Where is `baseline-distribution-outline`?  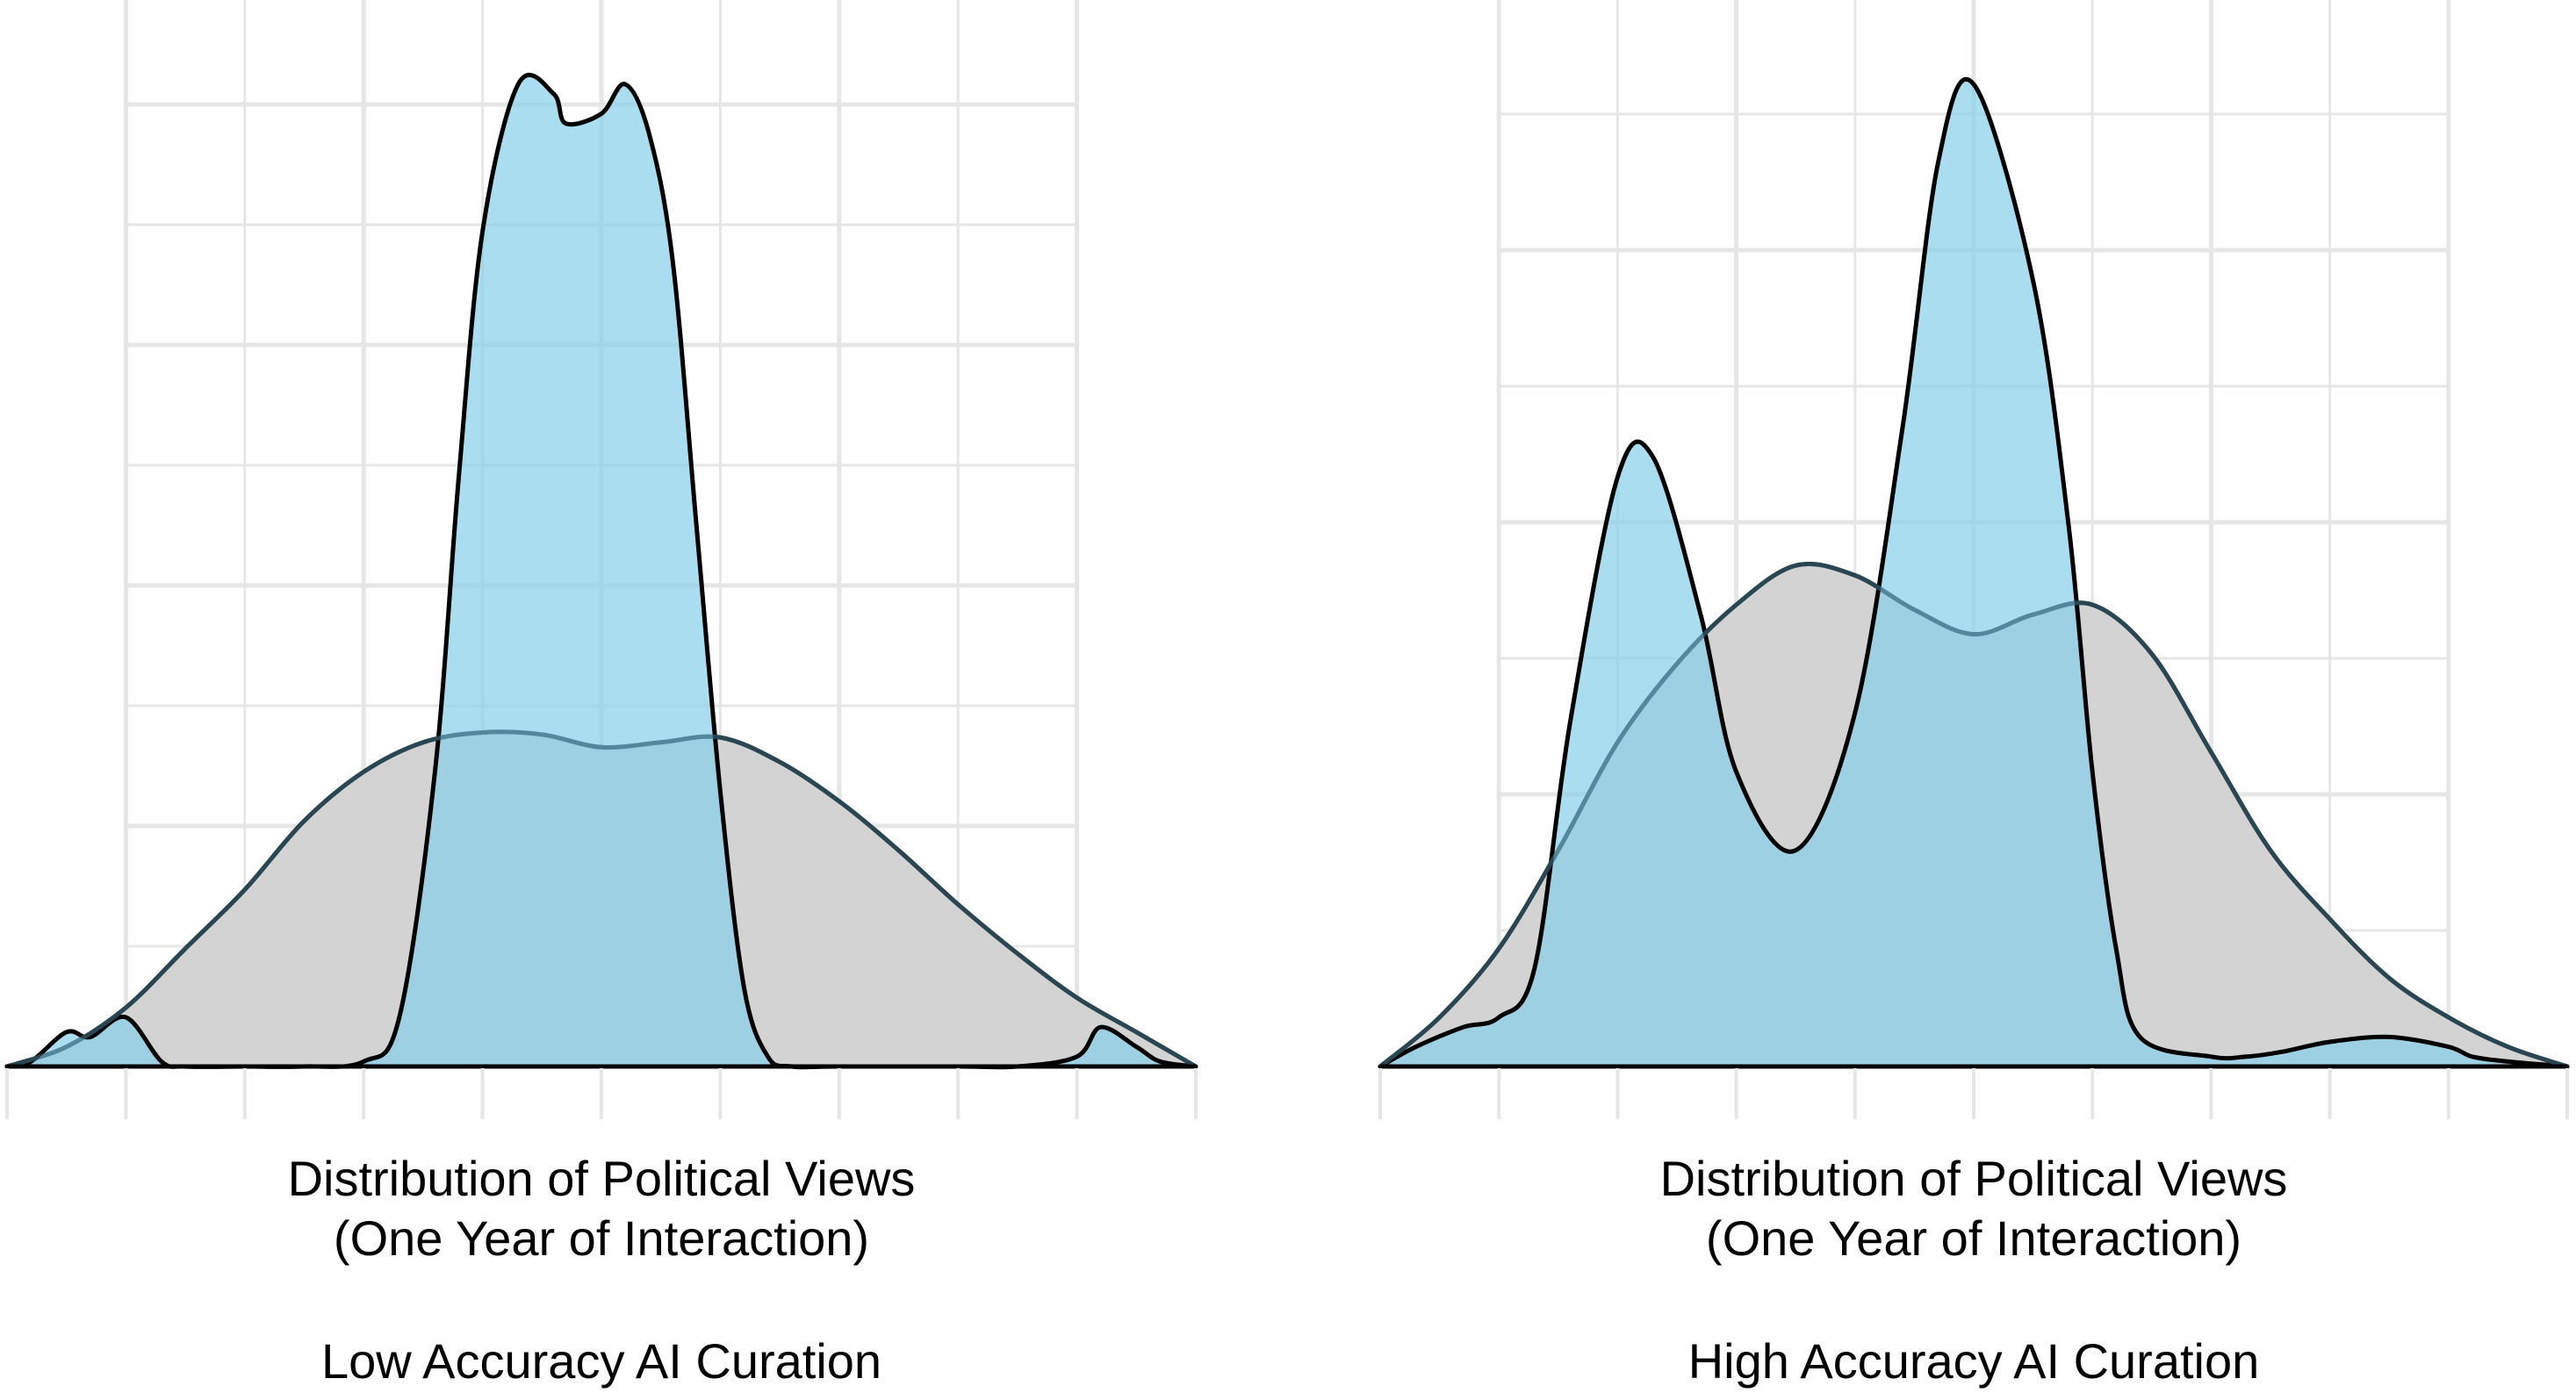
baseline-distribution-outline is located at coordinates (602, 899).